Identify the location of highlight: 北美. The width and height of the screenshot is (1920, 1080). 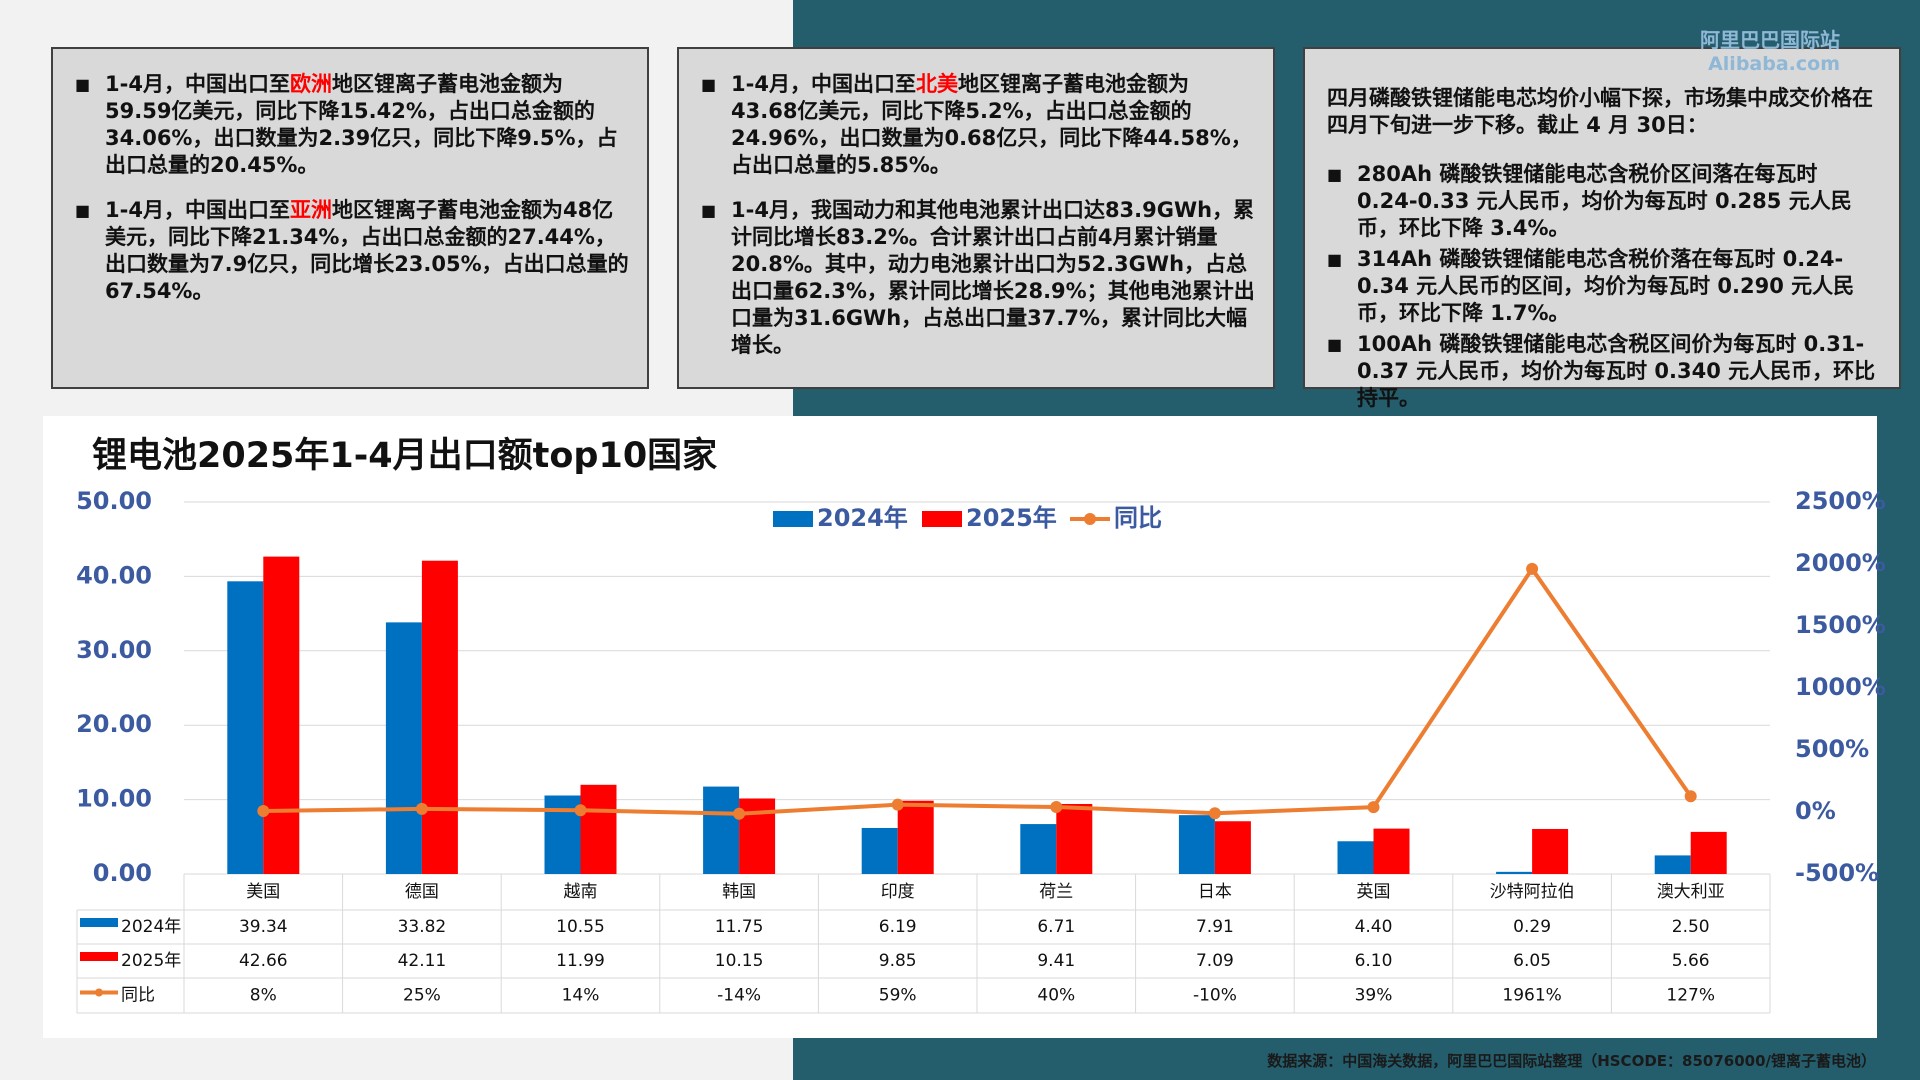
(936, 84).